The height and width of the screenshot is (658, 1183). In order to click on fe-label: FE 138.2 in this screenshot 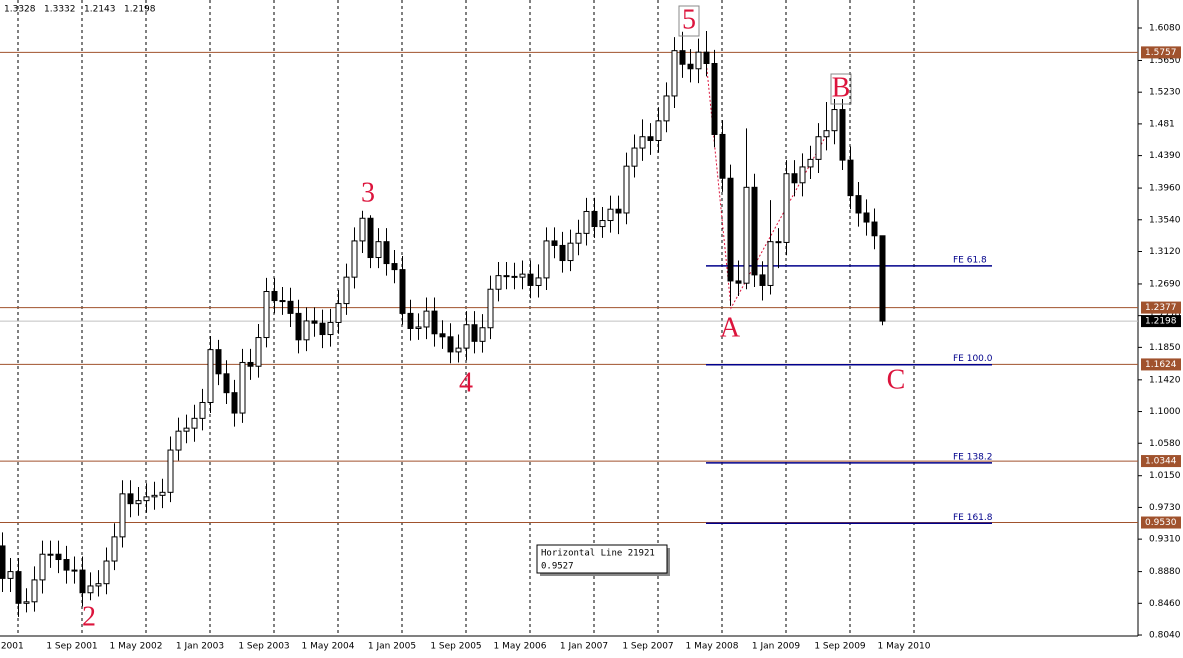, I will do `click(973, 457)`.